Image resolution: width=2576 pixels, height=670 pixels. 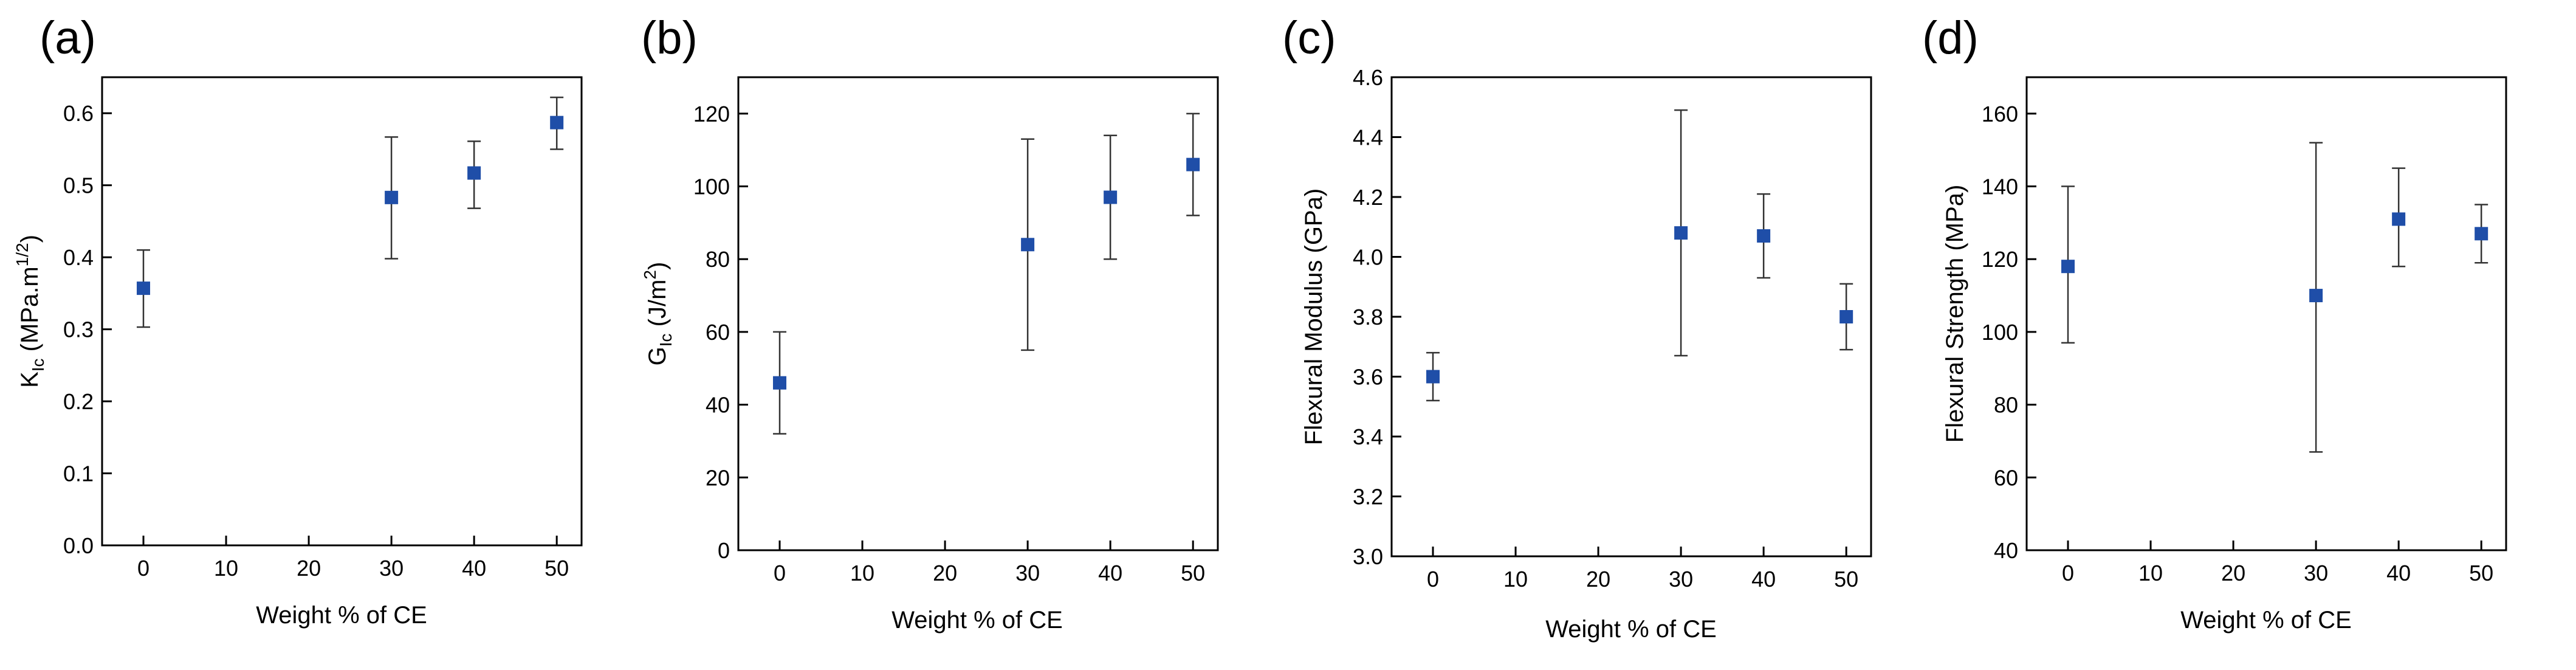 I want to click on panel-c-points, so click(x=1639, y=255).